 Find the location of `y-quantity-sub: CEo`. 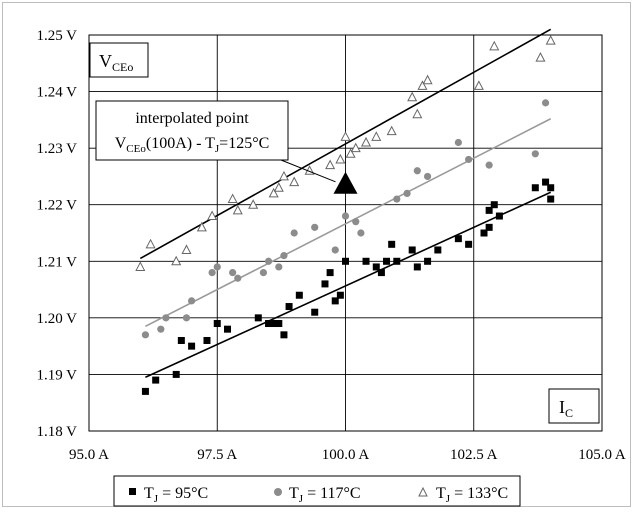

y-quantity-sub: CEo is located at coordinates (122, 67).